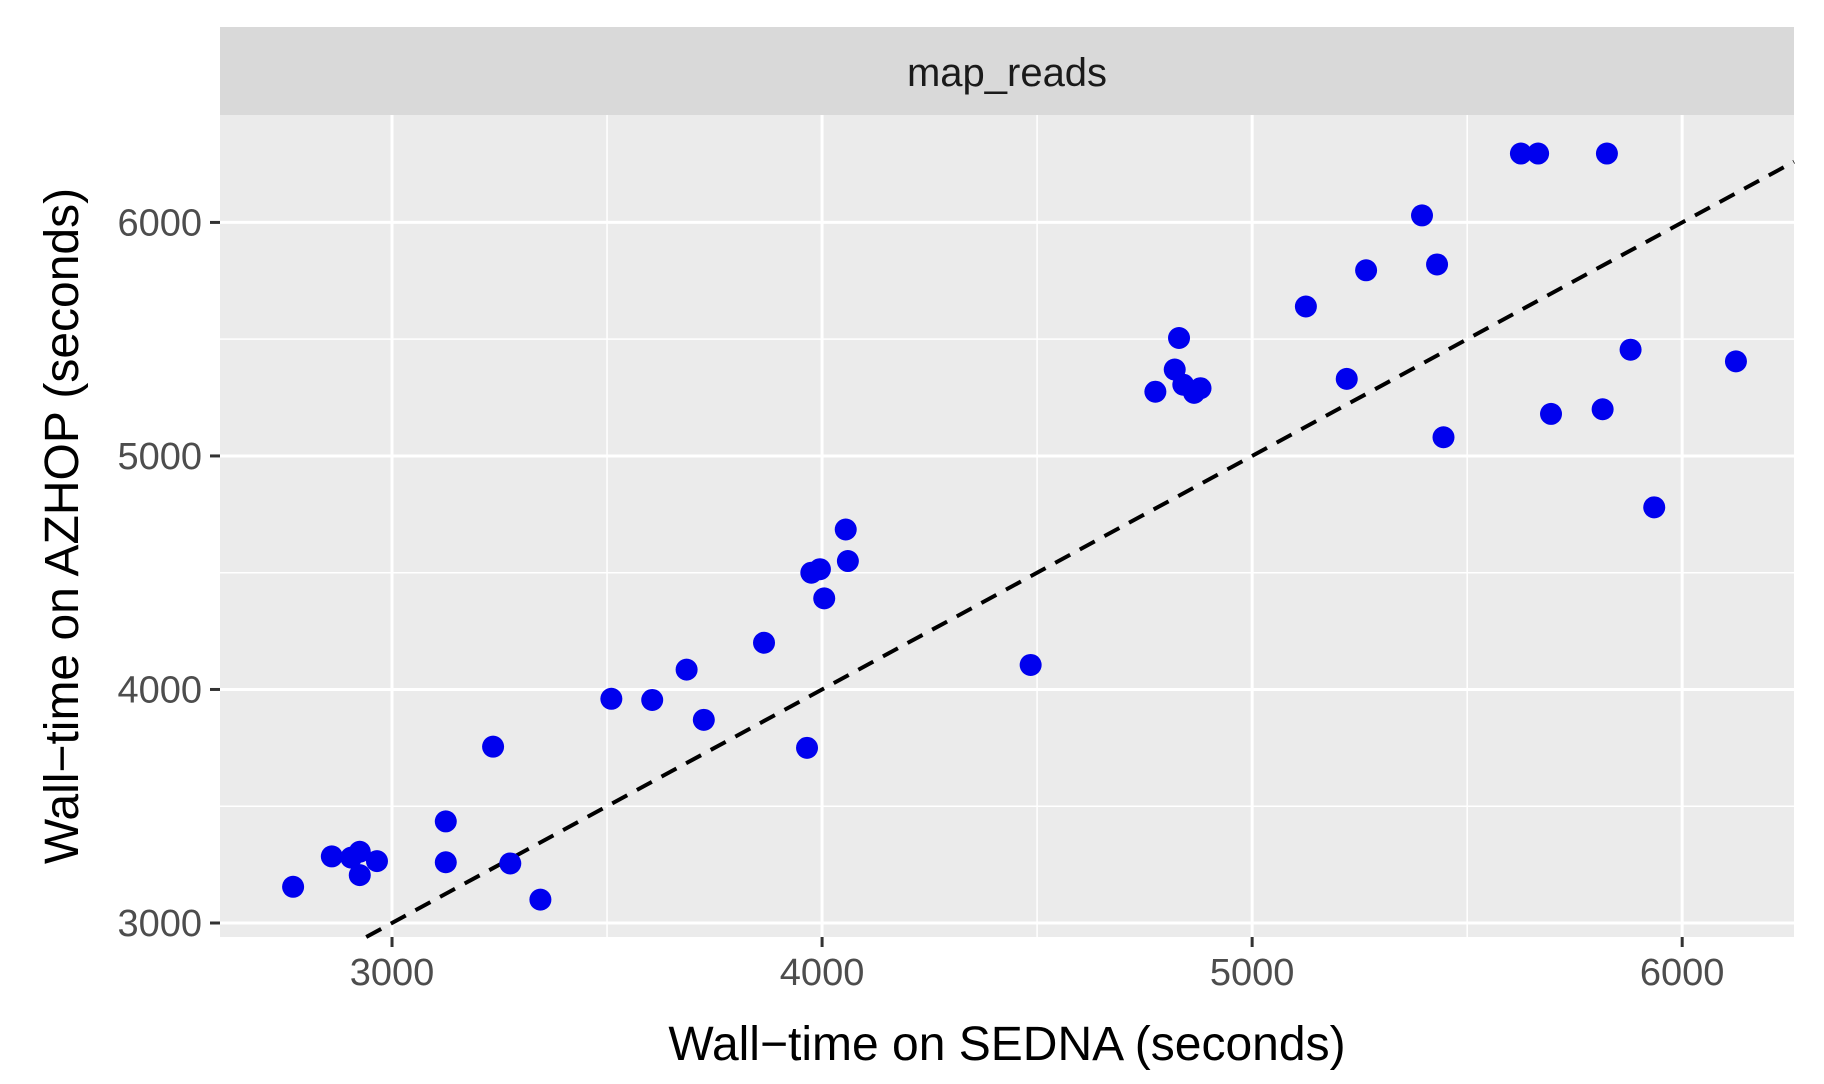  I want to click on x-tick-label: 5000, so click(1252, 973).